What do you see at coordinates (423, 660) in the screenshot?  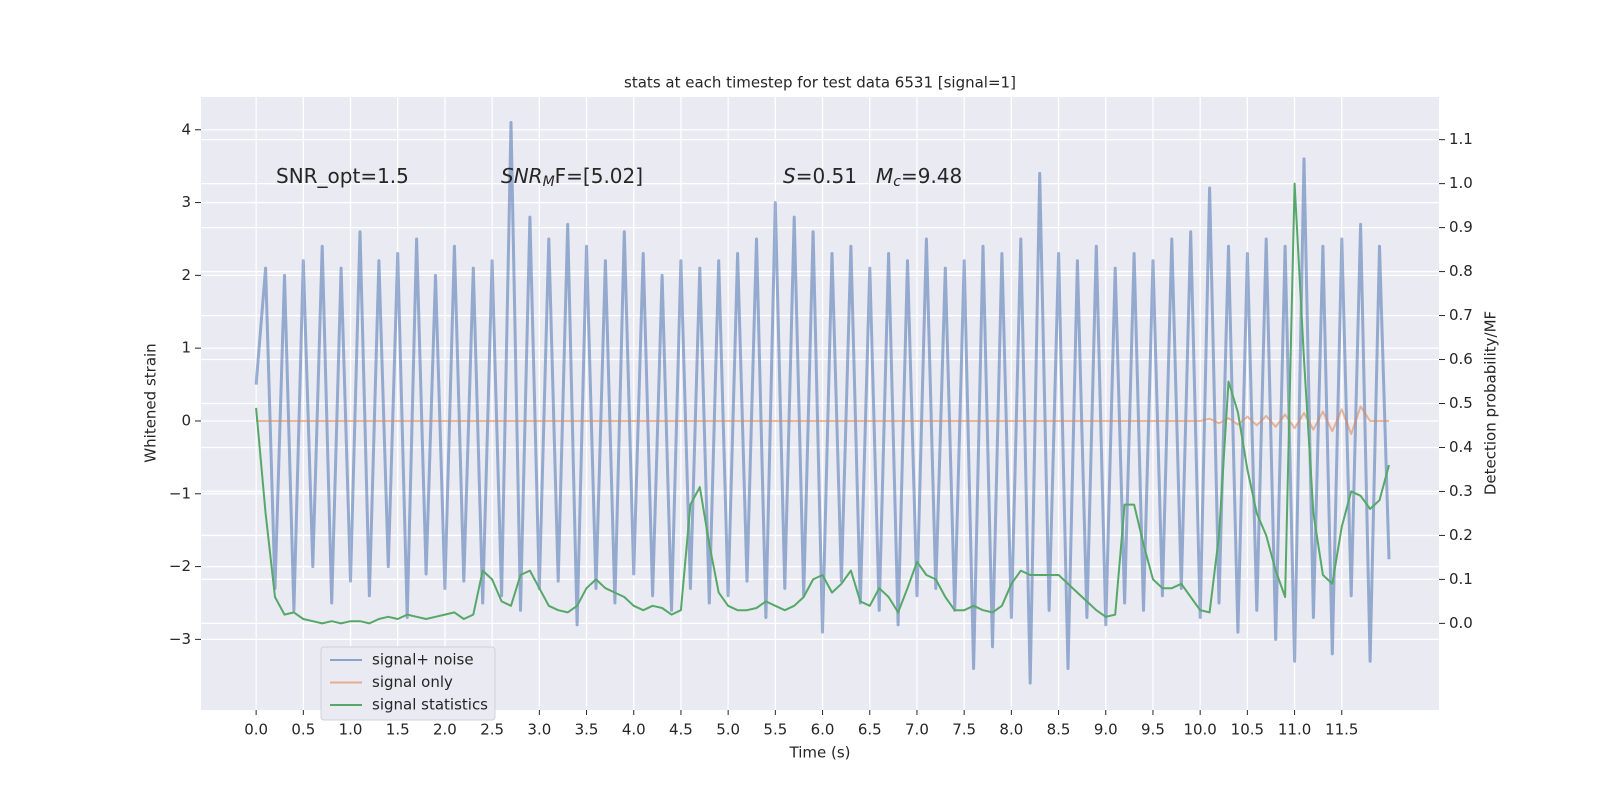 I see `legend-label: signal+ noise` at bounding box center [423, 660].